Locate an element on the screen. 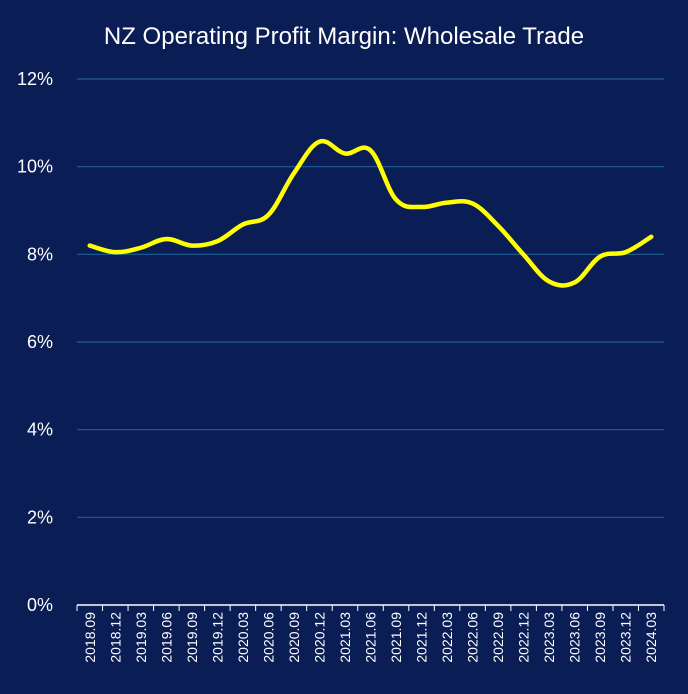 This screenshot has height=694, width=688. y-tick-label: 2% is located at coordinates (40, 517).